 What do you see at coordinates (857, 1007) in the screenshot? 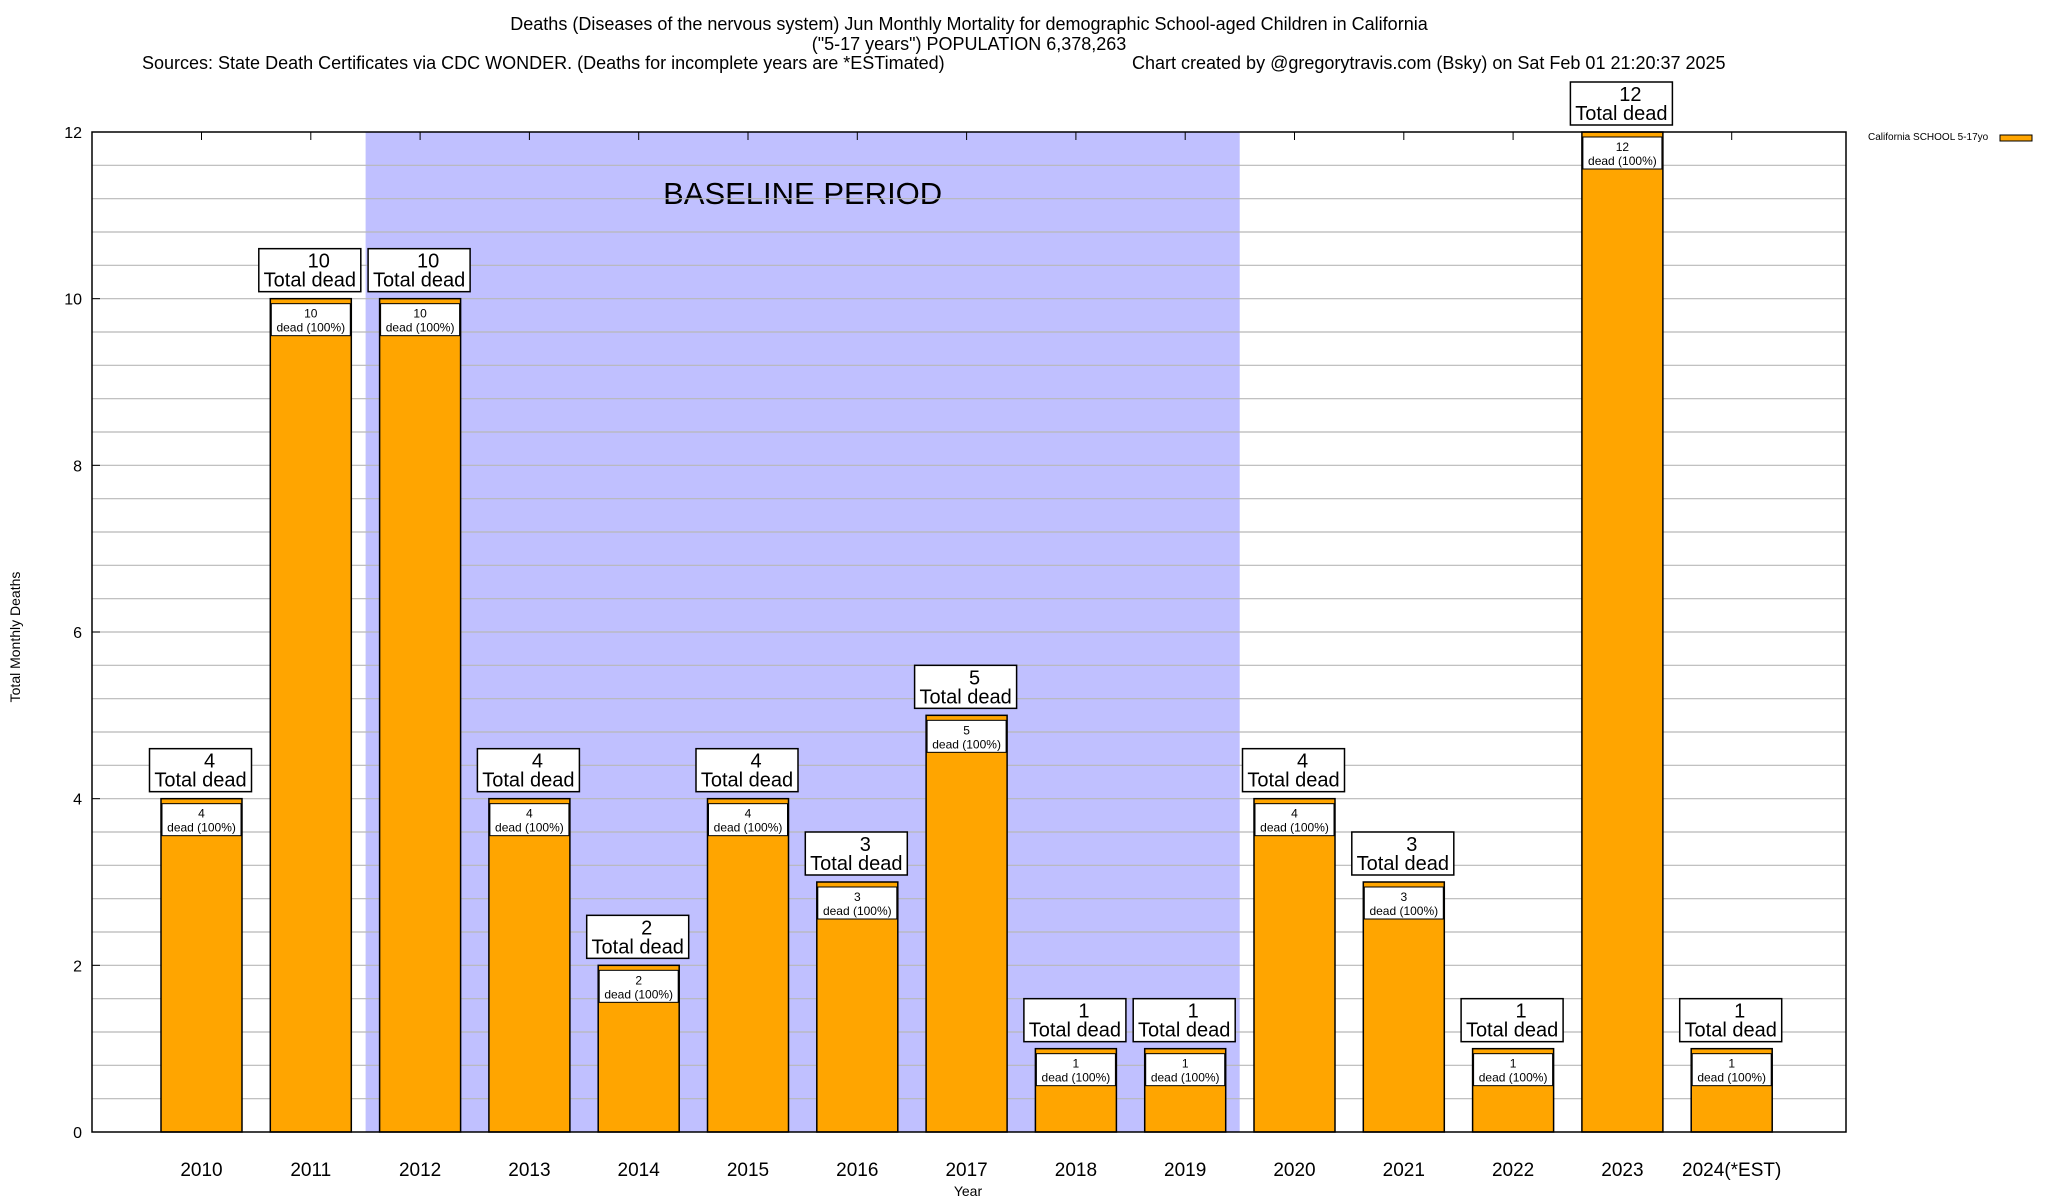
I see `bar-2016` at bounding box center [857, 1007].